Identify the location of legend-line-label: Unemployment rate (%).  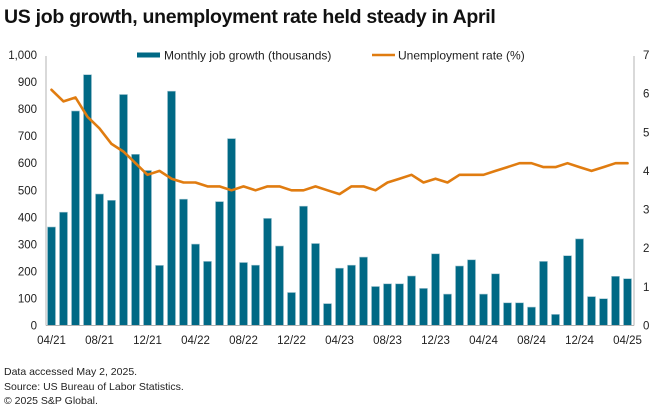
(461, 56).